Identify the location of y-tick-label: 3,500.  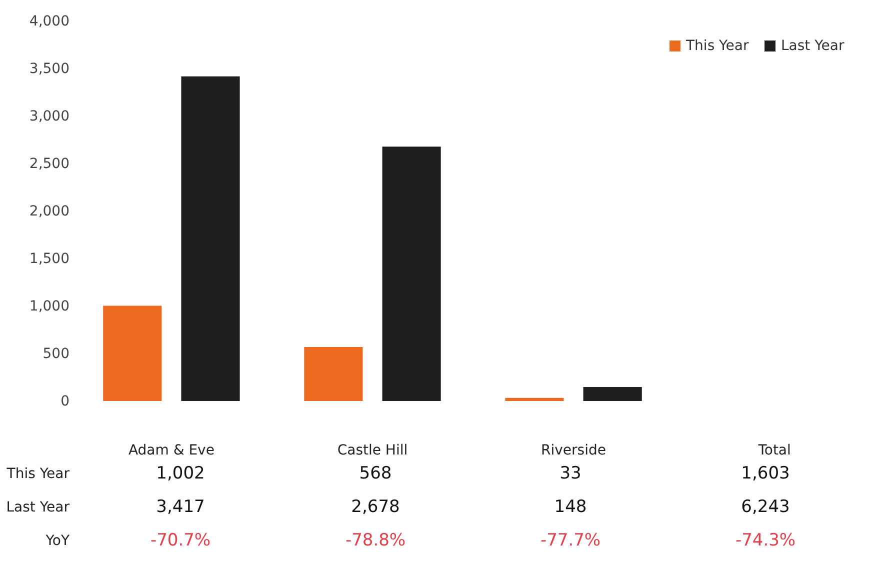
(49, 69).